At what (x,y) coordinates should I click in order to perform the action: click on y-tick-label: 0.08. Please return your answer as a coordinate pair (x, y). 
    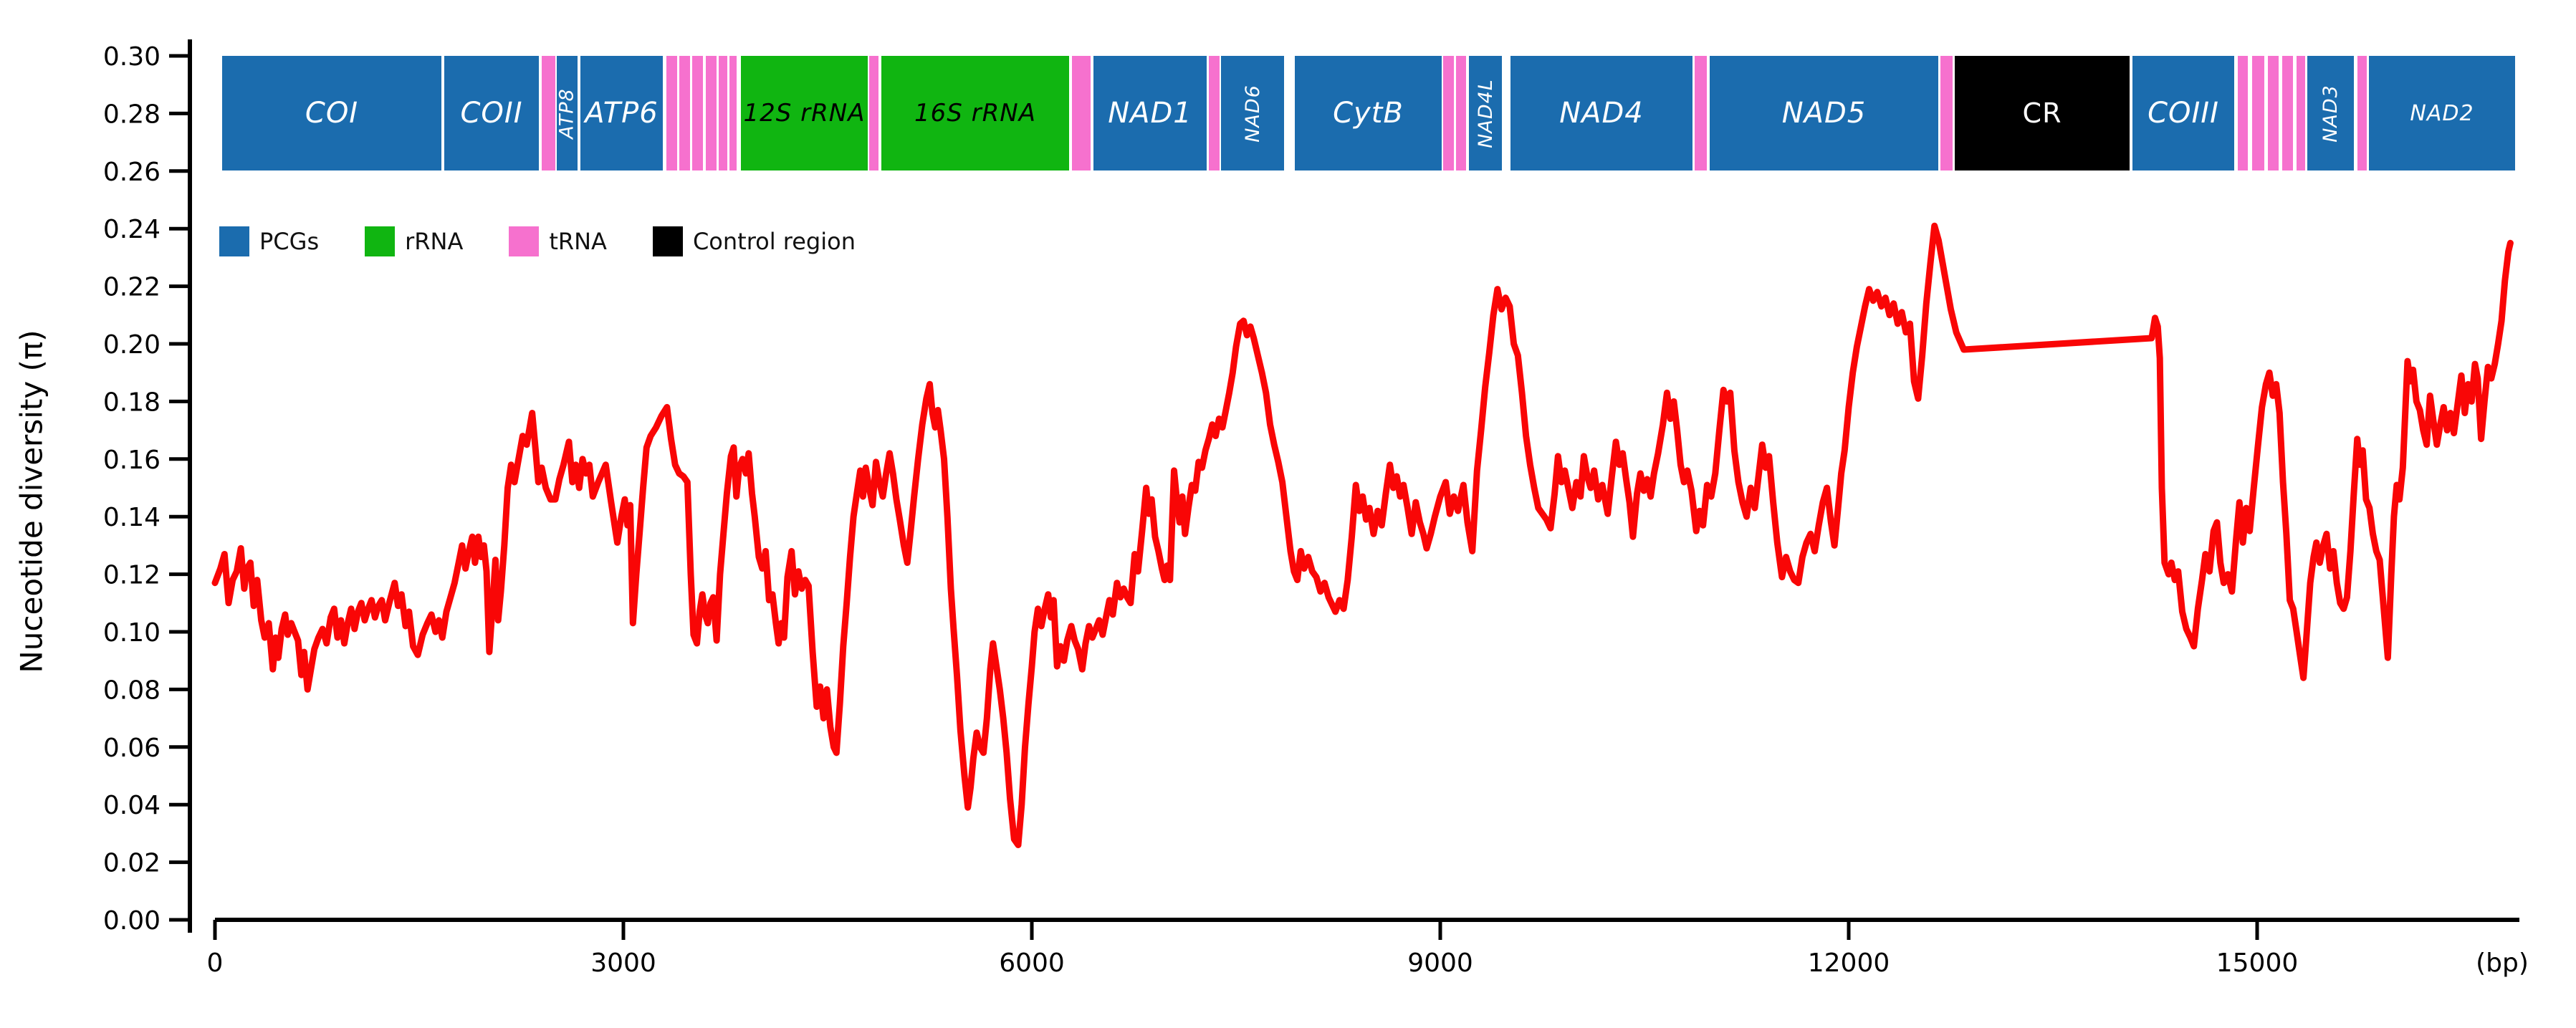
    Looking at the image, I should click on (132, 690).